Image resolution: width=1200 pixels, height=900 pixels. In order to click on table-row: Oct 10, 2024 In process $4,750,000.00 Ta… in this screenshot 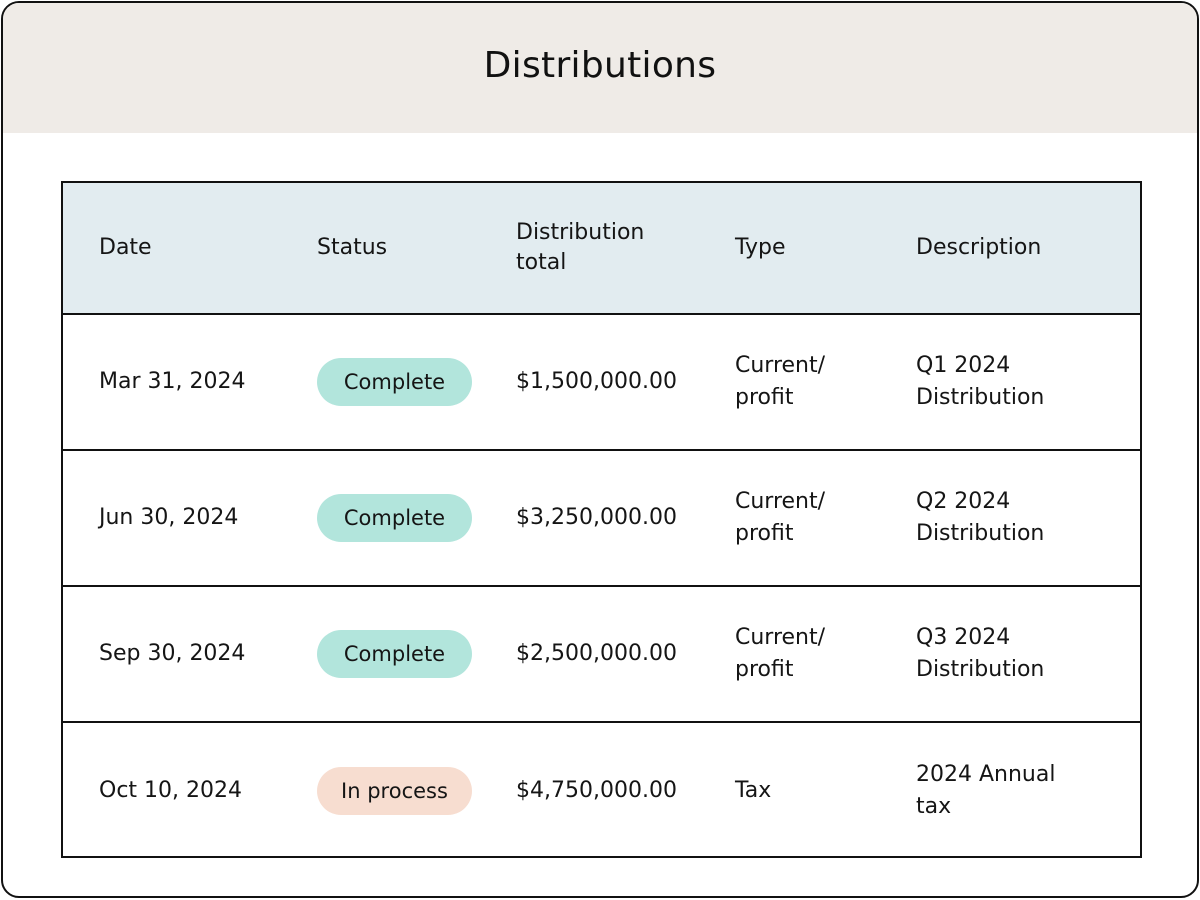, I will do `click(601, 791)`.